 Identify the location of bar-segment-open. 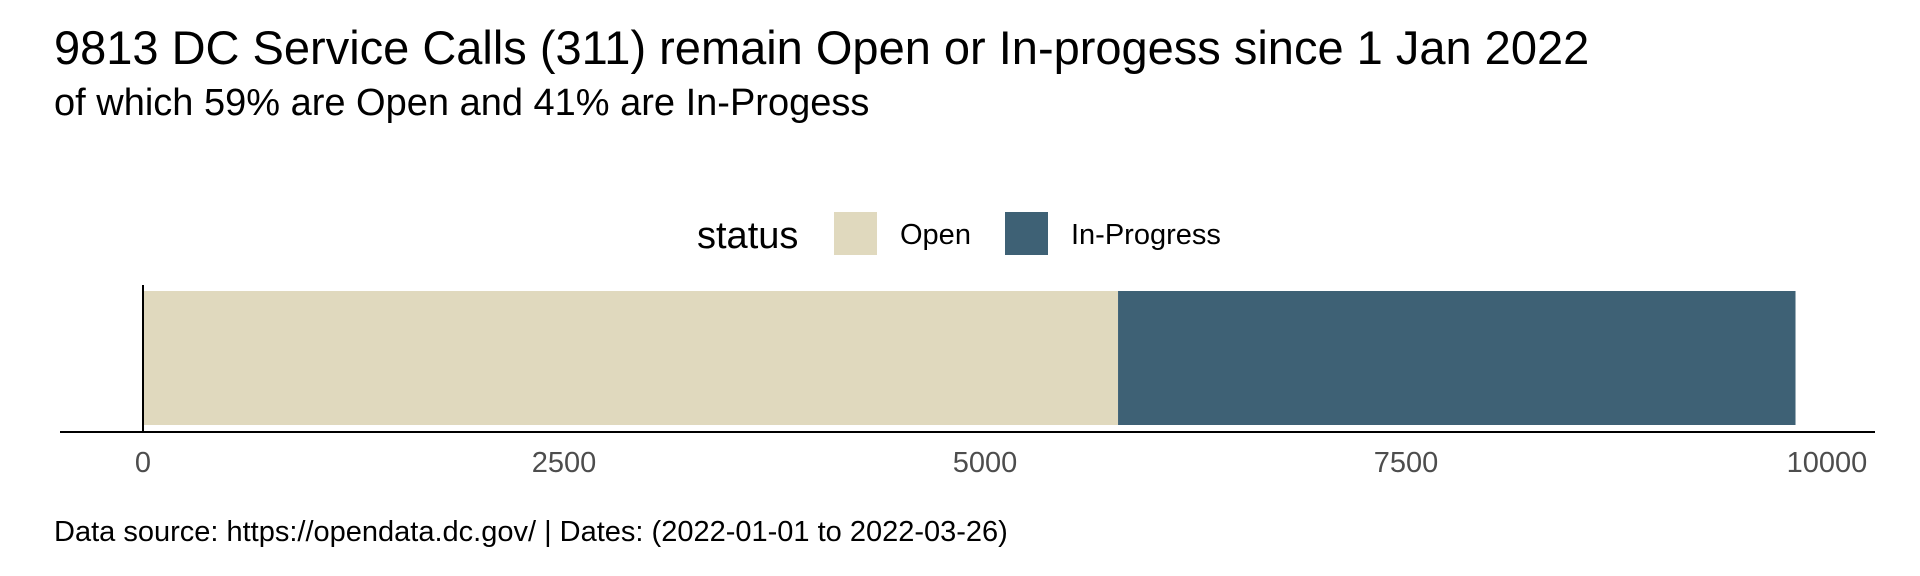
(631, 358).